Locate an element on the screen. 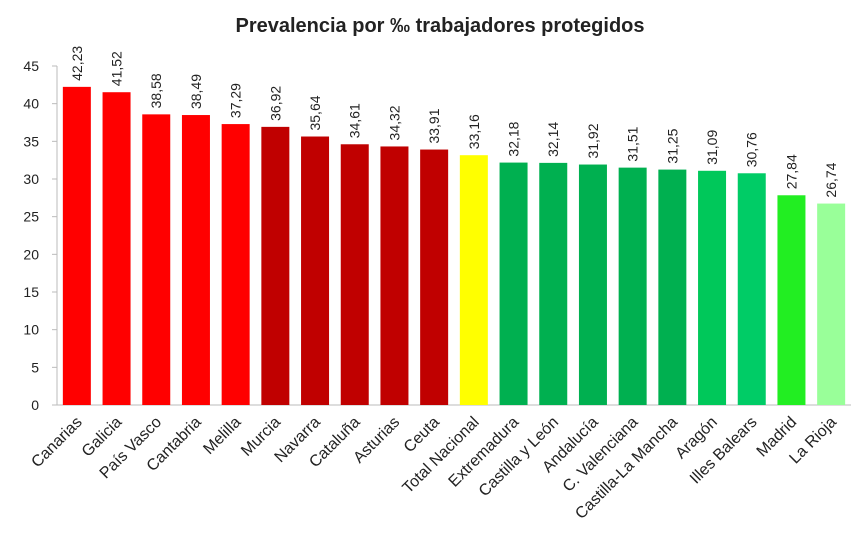  y-tick-label: 30 is located at coordinates (31, 179).